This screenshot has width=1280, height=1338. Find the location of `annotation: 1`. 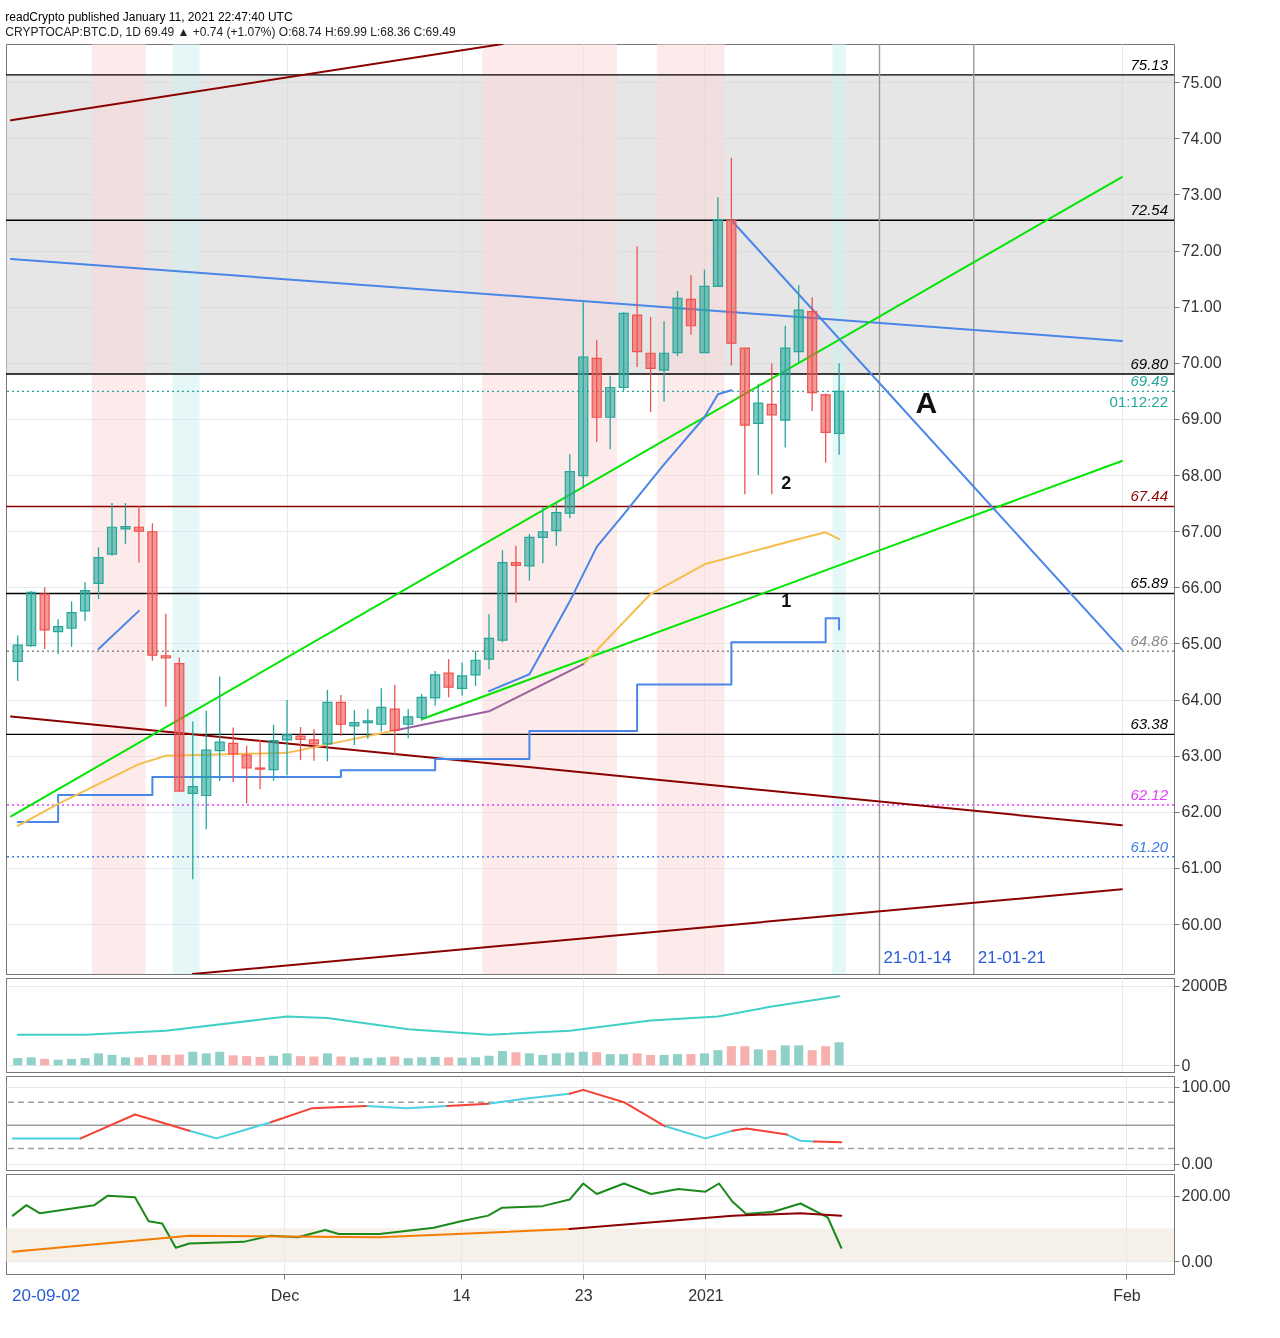

annotation: 1 is located at coordinates (786, 601).